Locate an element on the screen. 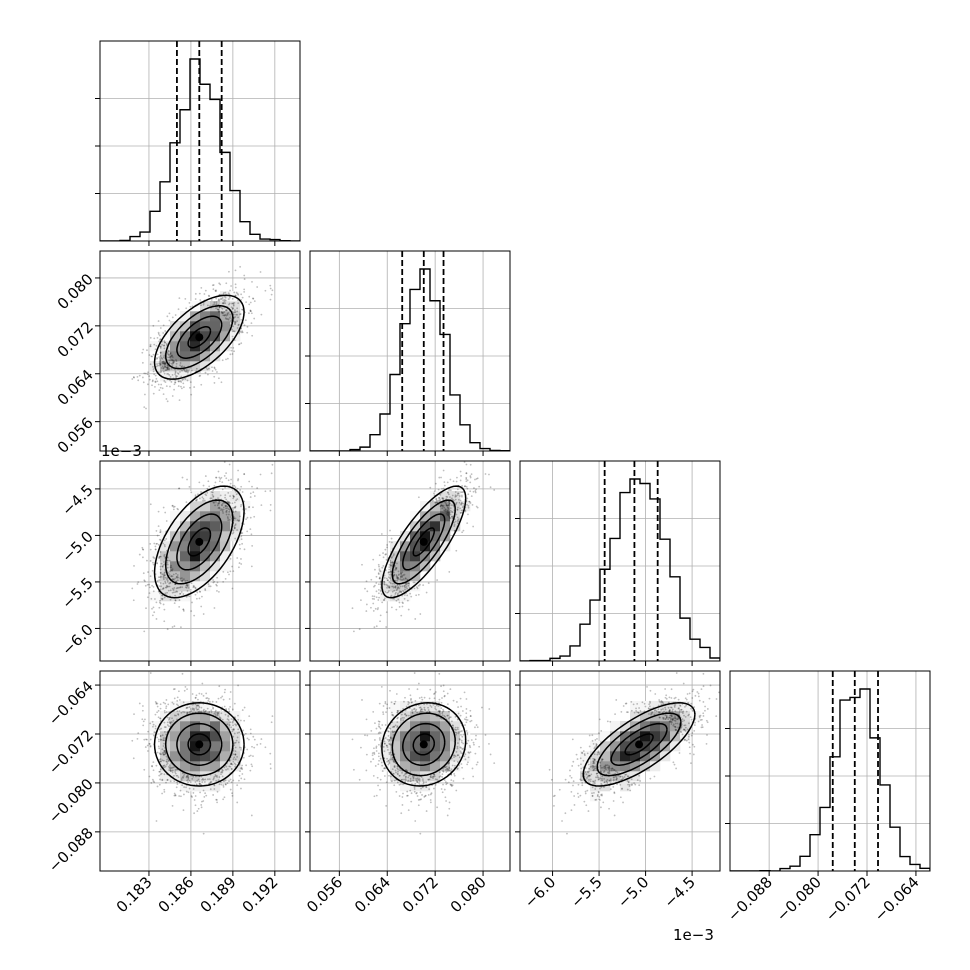  y-tick-label: 0.064 is located at coordinates (75, 387).